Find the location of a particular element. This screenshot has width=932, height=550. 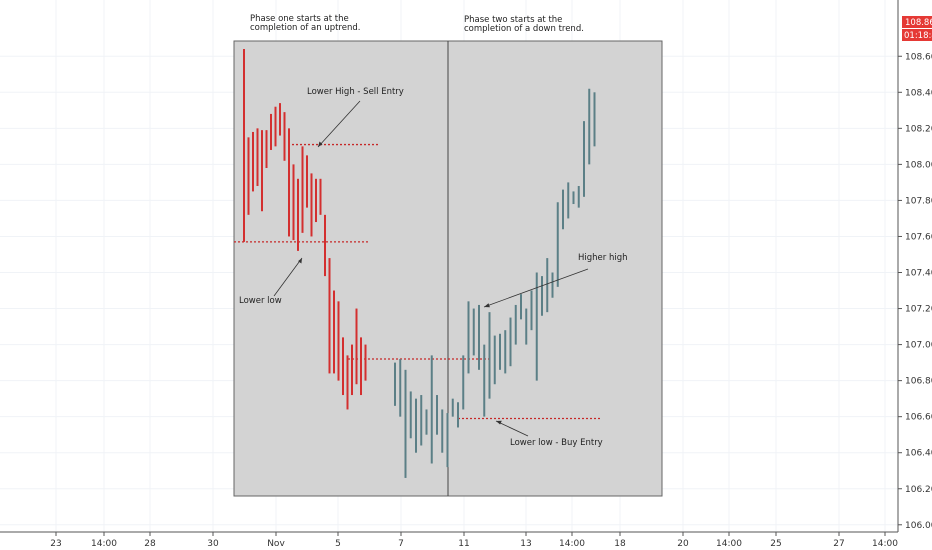

price-tick-label: 108.400 is located at coordinates (918, 93).